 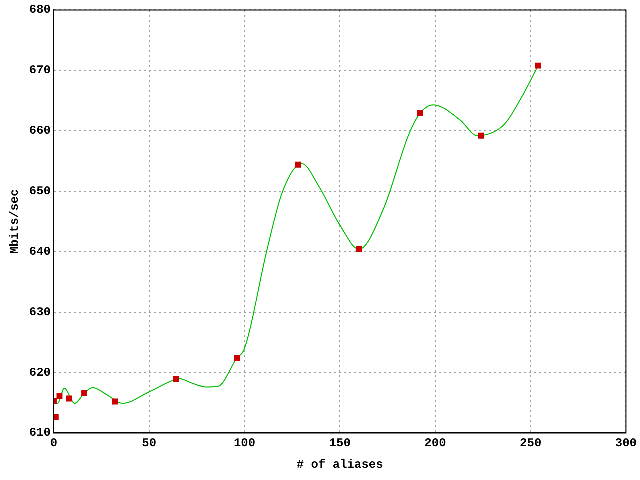 What do you see at coordinates (245, 443) in the screenshot?
I see `x-tick-label: 100` at bounding box center [245, 443].